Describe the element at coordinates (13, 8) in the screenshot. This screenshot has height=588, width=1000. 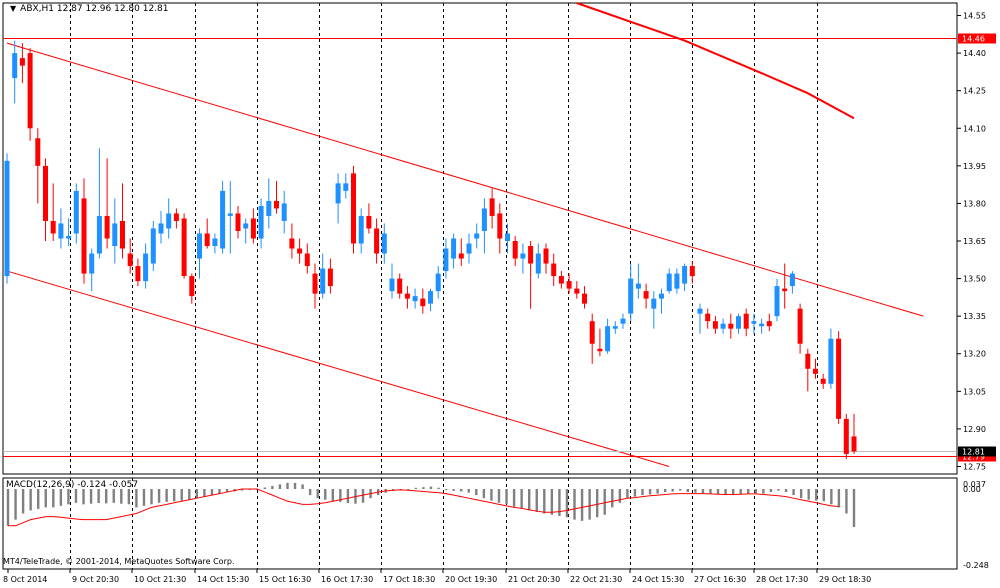
I see `triangle-down-icon: ▼` at that location.